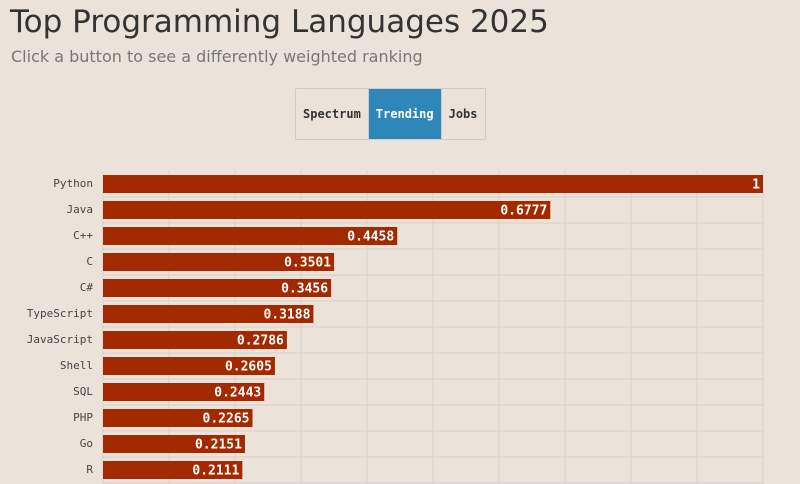 The image size is (800, 484). Describe the element at coordinates (86, 443) in the screenshot. I see `y-tick-label: Go` at that location.